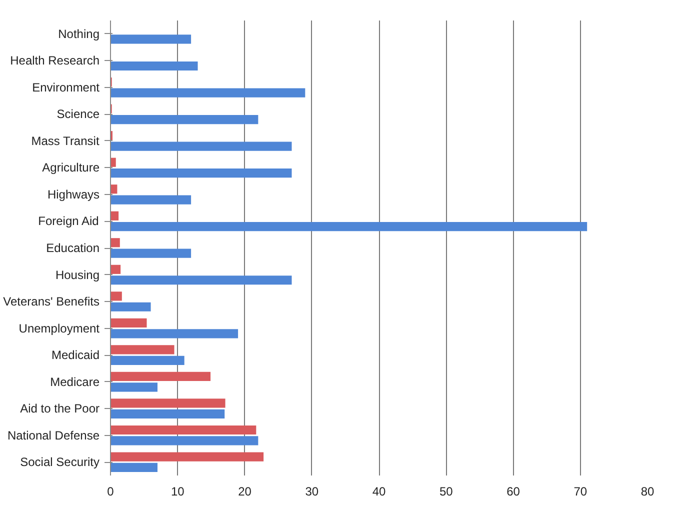 This screenshot has height=506, width=680. Describe the element at coordinates (59, 328) in the screenshot. I see `y-tick-label: Unemployment` at that location.